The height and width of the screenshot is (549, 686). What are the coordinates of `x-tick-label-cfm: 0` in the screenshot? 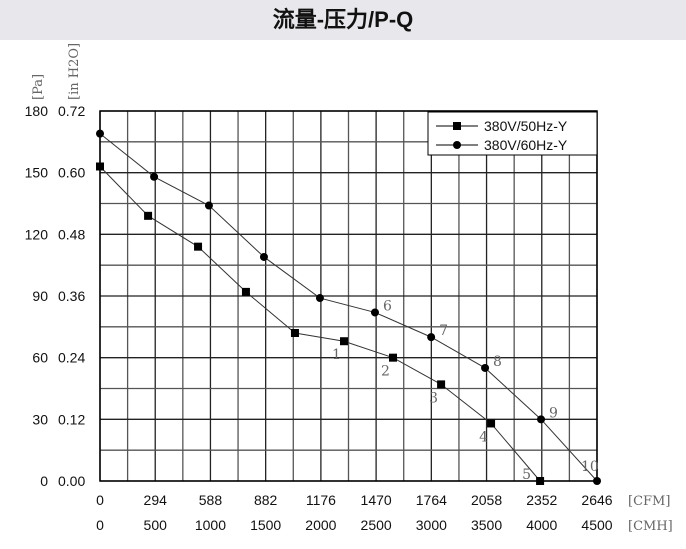 It's located at (100, 500).